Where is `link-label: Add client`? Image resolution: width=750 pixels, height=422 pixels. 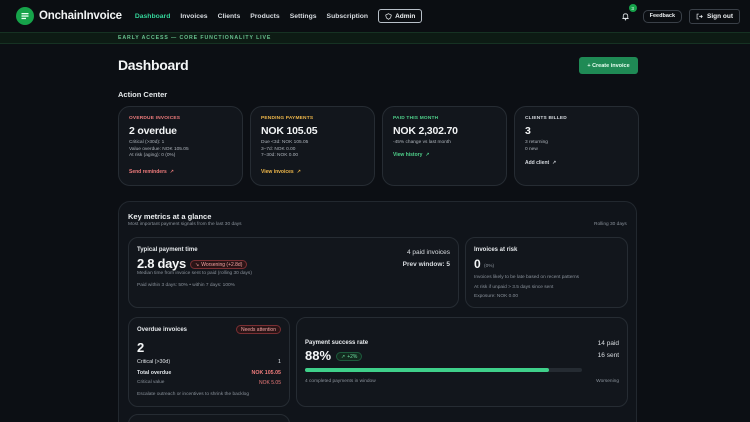
link-label: Add client is located at coordinates (537, 163).